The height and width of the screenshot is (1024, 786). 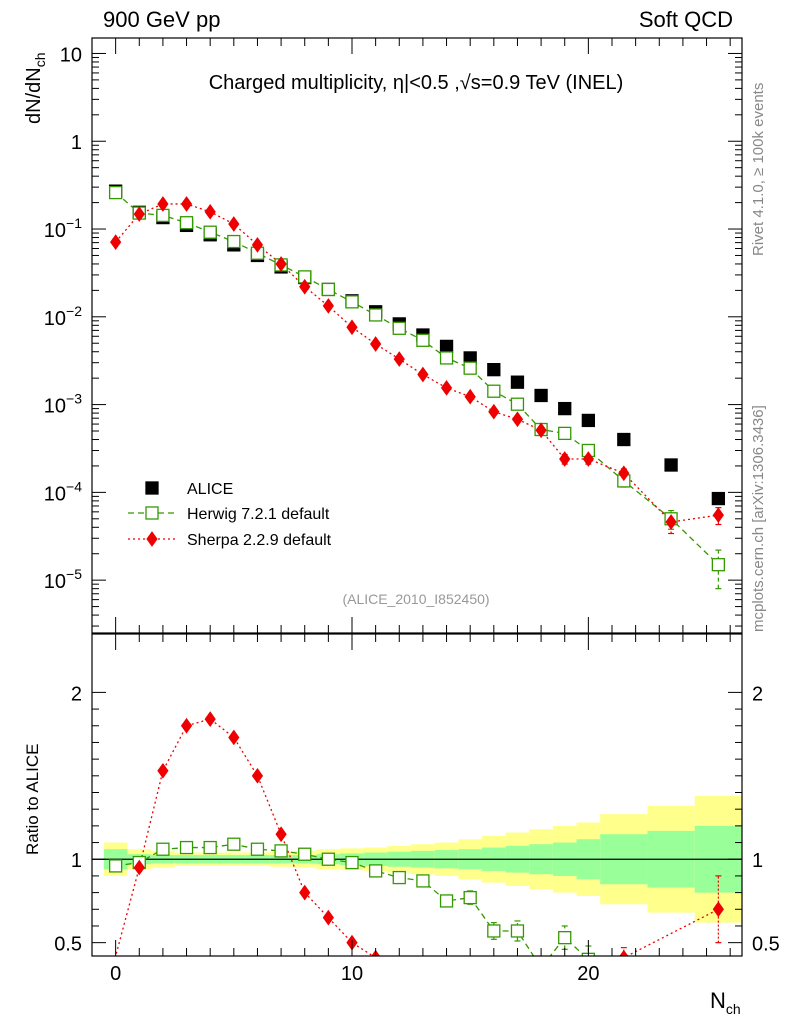 What do you see at coordinates (588, 974) in the screenshot?
I see `x-tick-label: 20` at bounding box center [588, 974].